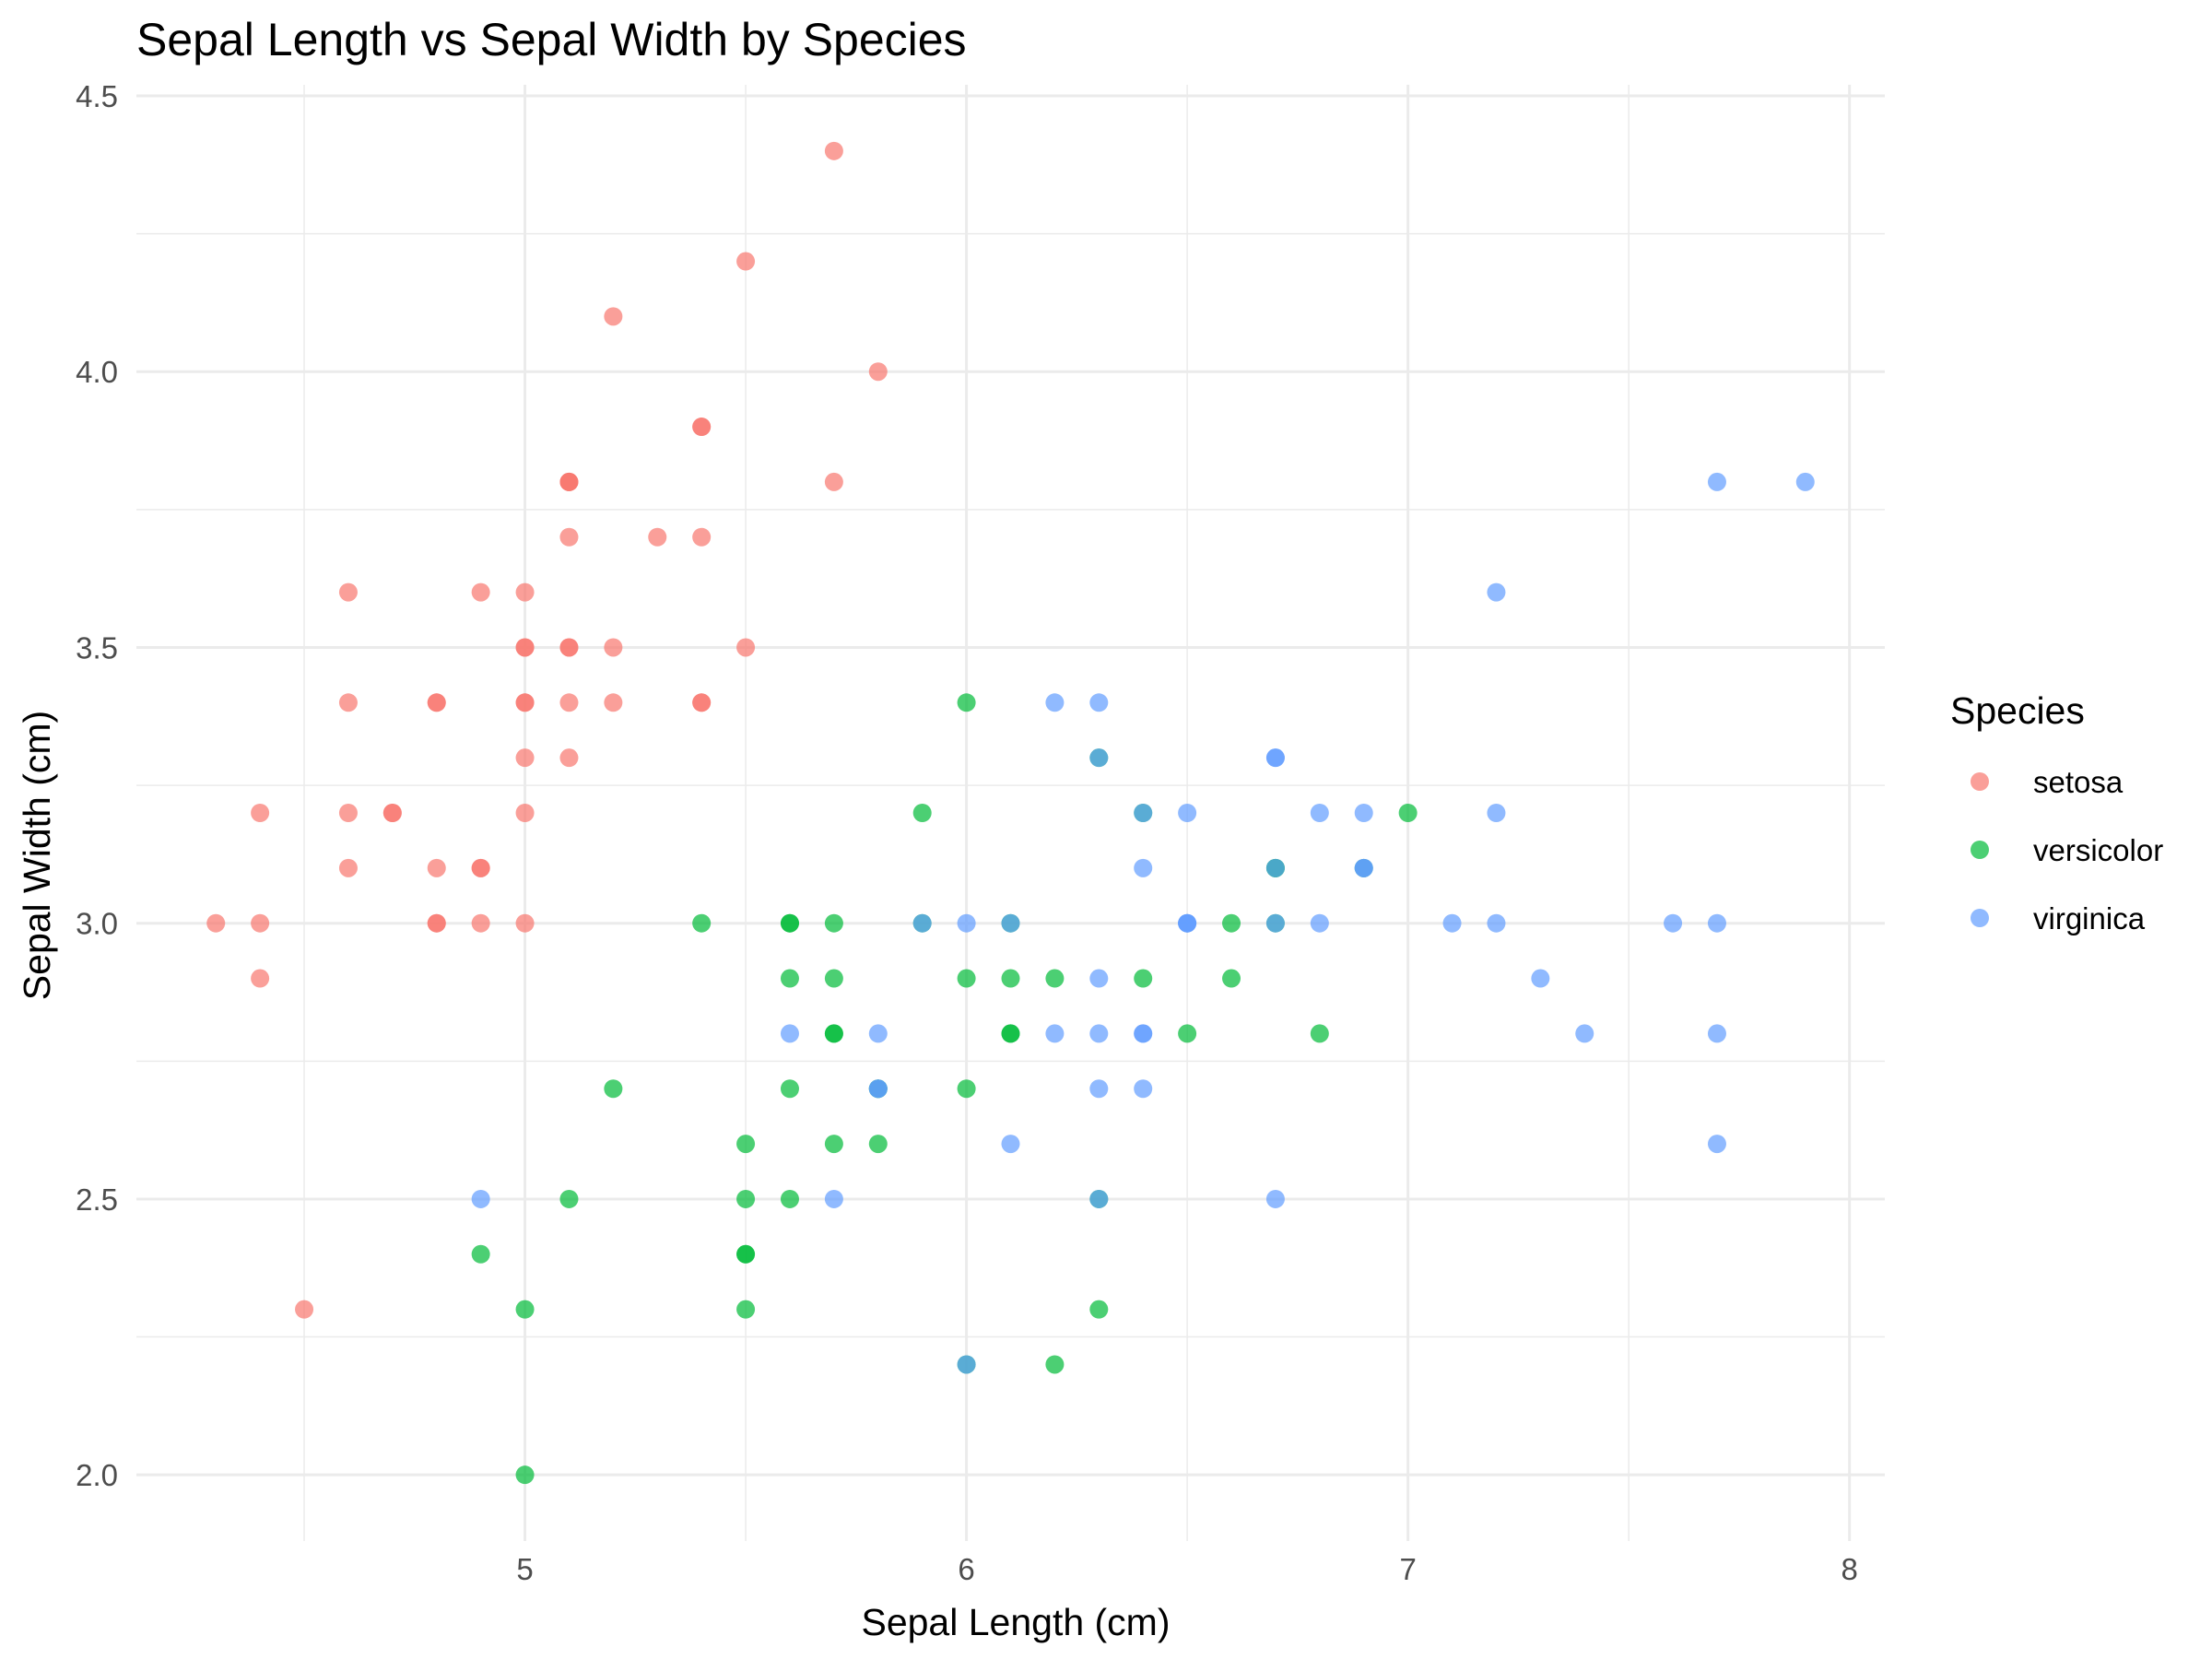  What do you see at coordinates (97, 647) in the screenshot?
I see `y-tick-label: 3.5` at bounding box center [97, 647].